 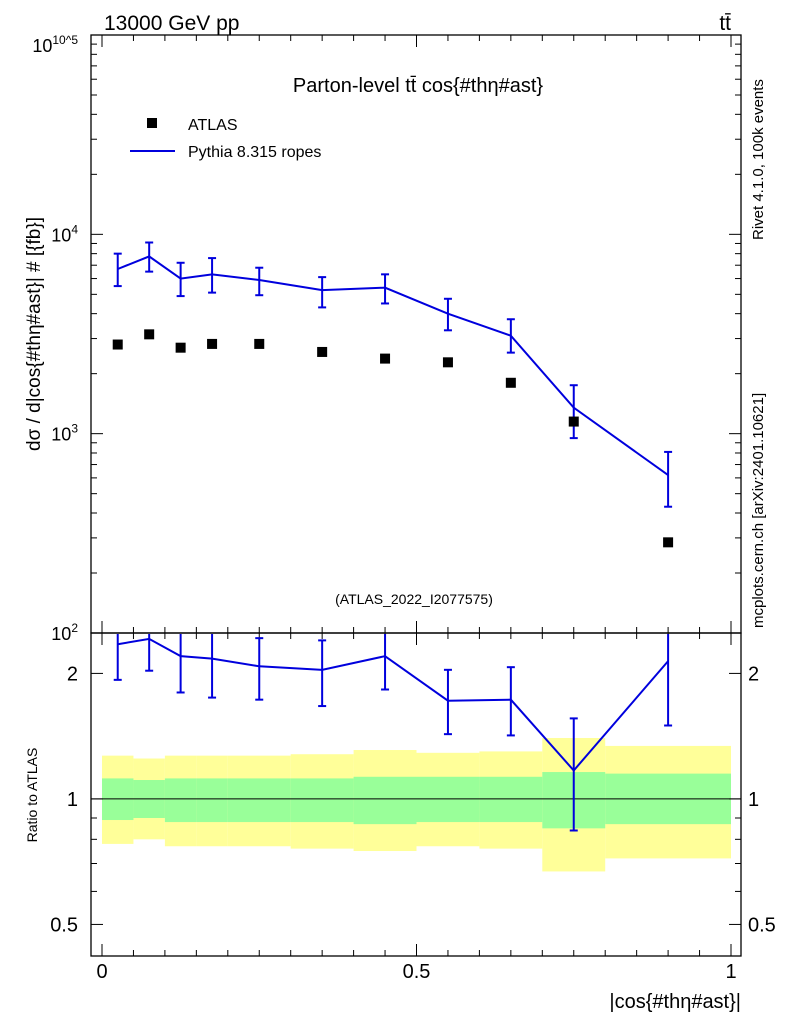 I want to click on rivet-version-label: Rivet 4.1.0, 100k events, so click(x=758, y=159).